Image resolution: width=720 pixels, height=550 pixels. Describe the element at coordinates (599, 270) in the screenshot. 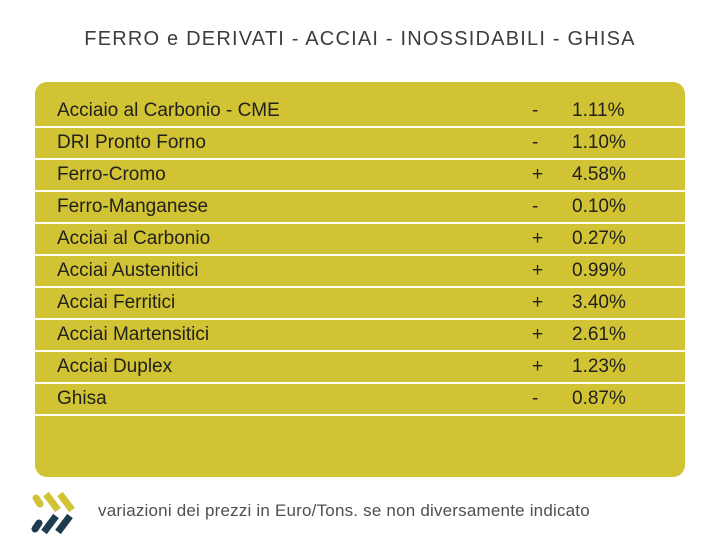

I see `row-value: 0.99%` at that location.